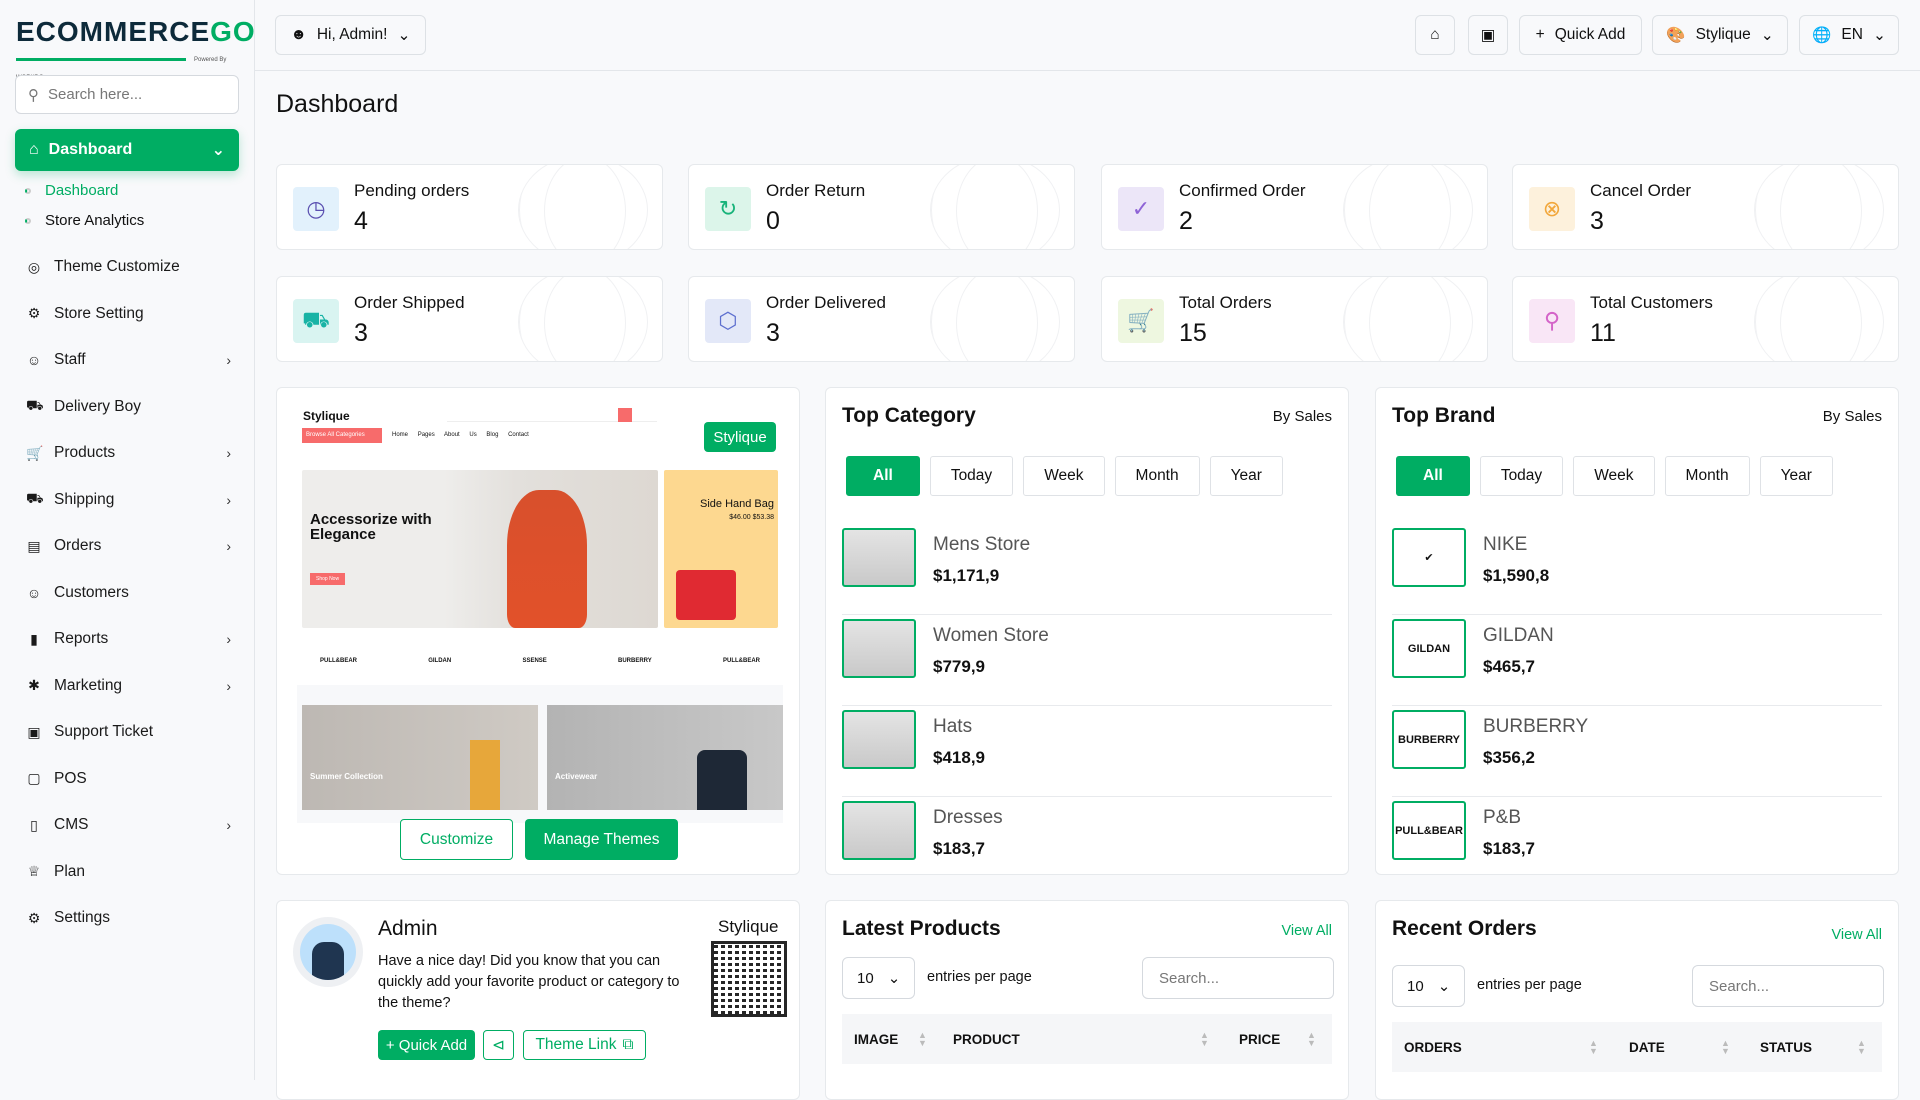 Image resolution: width=1920 pixels, height=1100 pixels. I want to click on preview-hero-button: Shop Now, so click(328, 579).